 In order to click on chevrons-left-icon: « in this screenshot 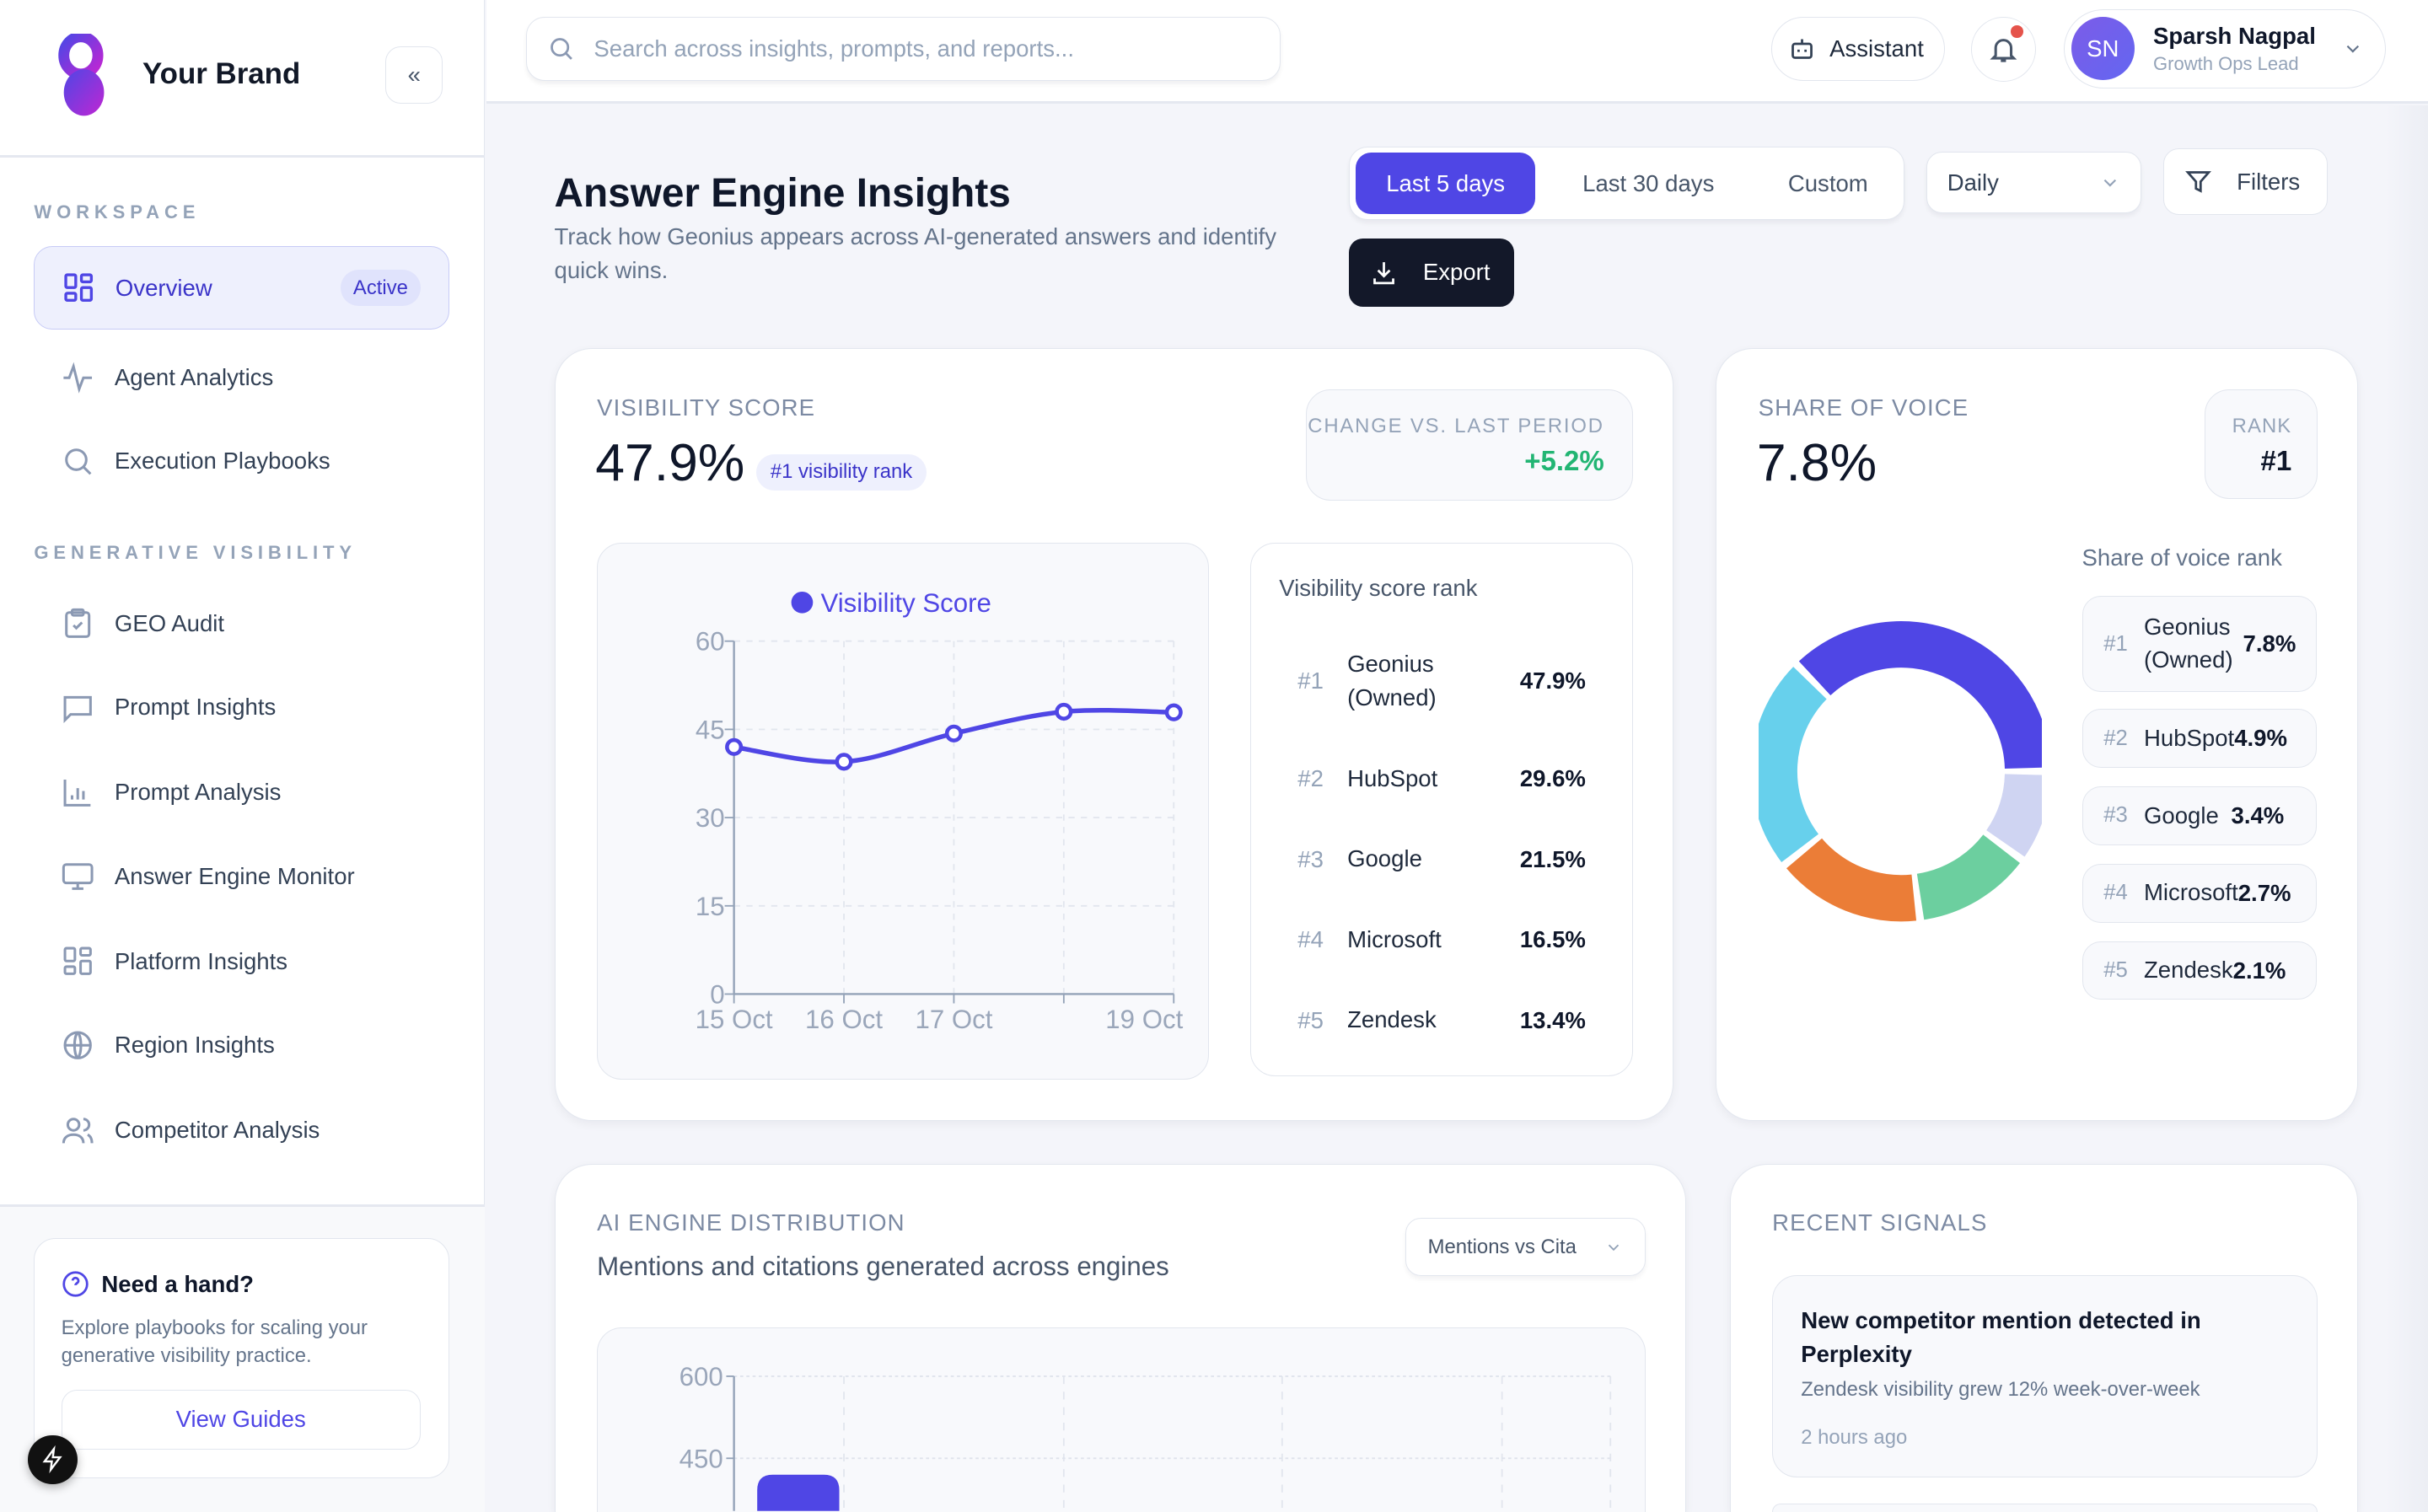, I will do `click(414, 75)`.